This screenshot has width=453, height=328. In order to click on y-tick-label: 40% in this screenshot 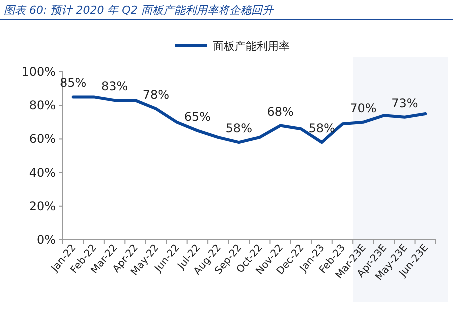, I will do `click(42, 173)`.